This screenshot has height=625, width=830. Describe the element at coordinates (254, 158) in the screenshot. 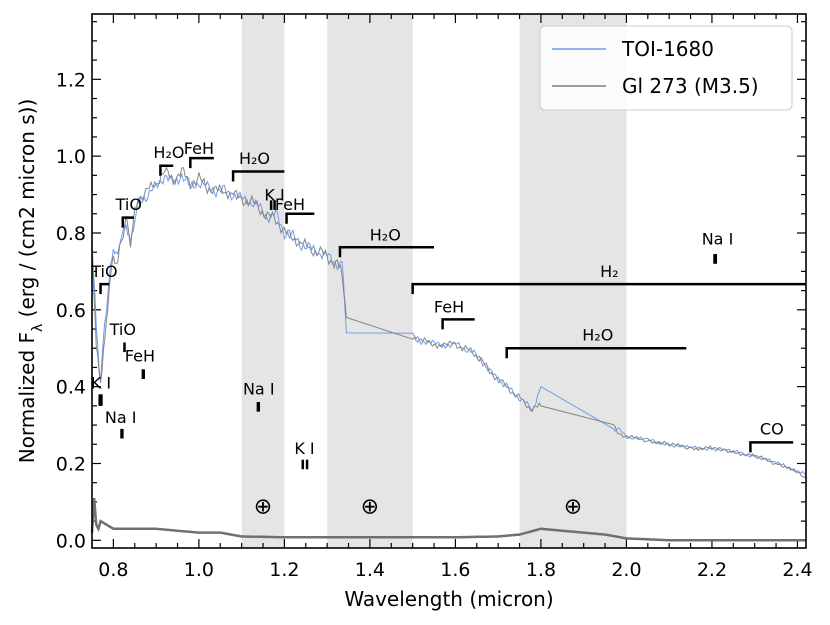

I see `feature-label-8: H₂O` at that location.